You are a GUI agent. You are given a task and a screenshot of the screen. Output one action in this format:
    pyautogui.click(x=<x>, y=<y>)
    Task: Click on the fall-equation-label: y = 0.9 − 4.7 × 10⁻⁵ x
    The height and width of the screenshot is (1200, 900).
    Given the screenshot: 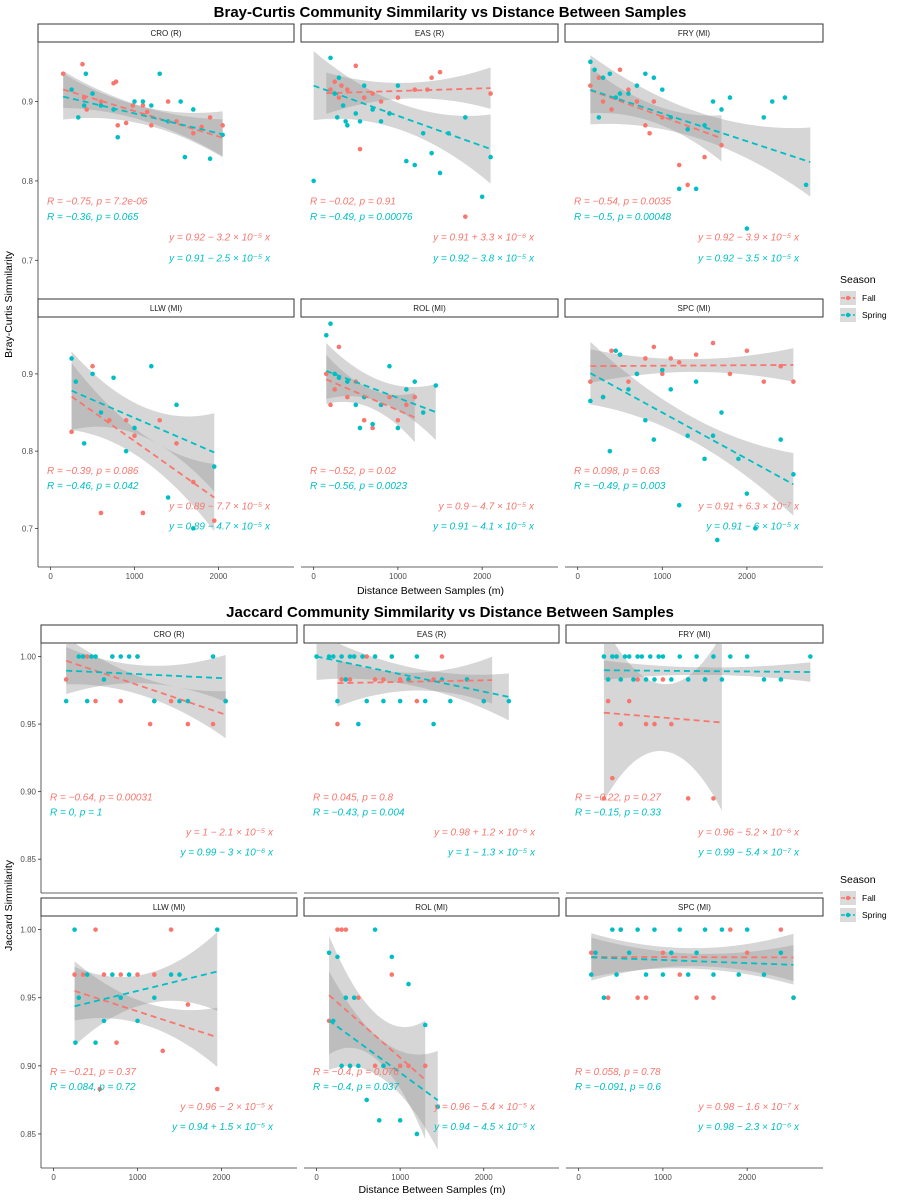 What is the action you would take?
    pyautogui.click(x=486, y=506)
    